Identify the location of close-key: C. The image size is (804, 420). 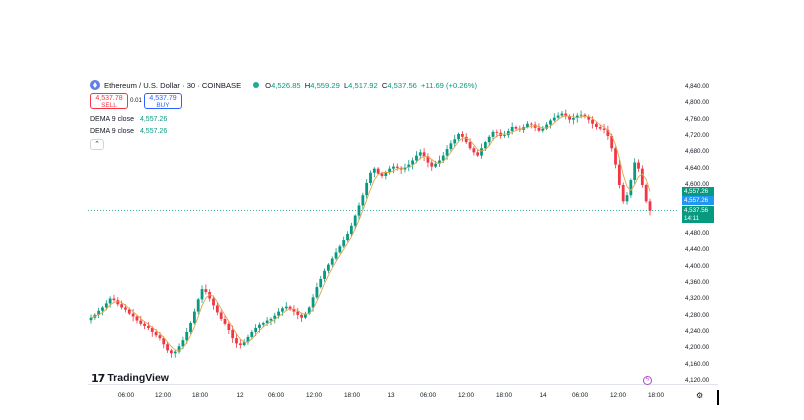
(384, 85).